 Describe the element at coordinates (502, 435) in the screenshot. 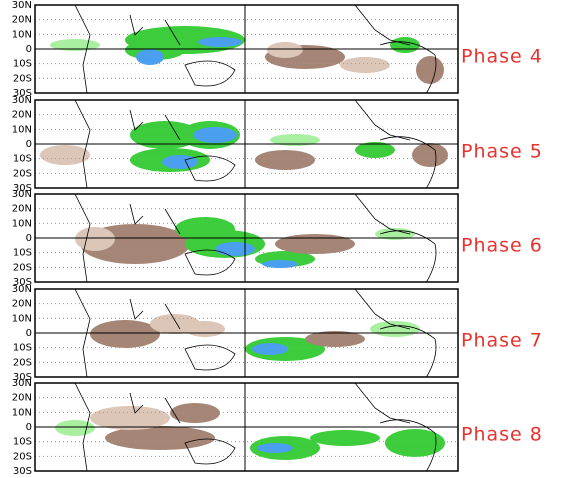

I see `phase-label: Phase 8` at that location.